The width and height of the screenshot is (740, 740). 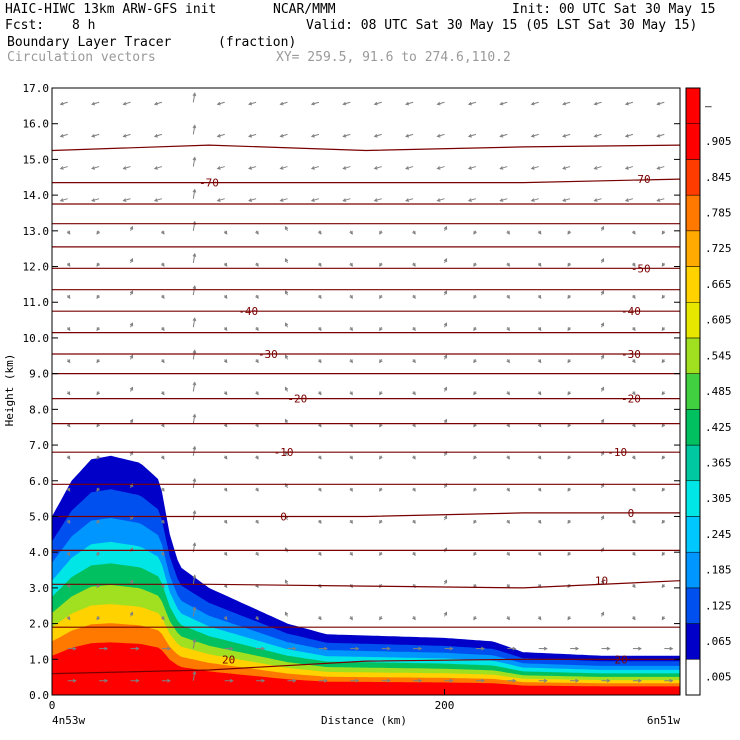 What do you see at coordinates (718, 177) in the screenshot?
I see `colorbar-label: .845` at bounding box center [718, 177].